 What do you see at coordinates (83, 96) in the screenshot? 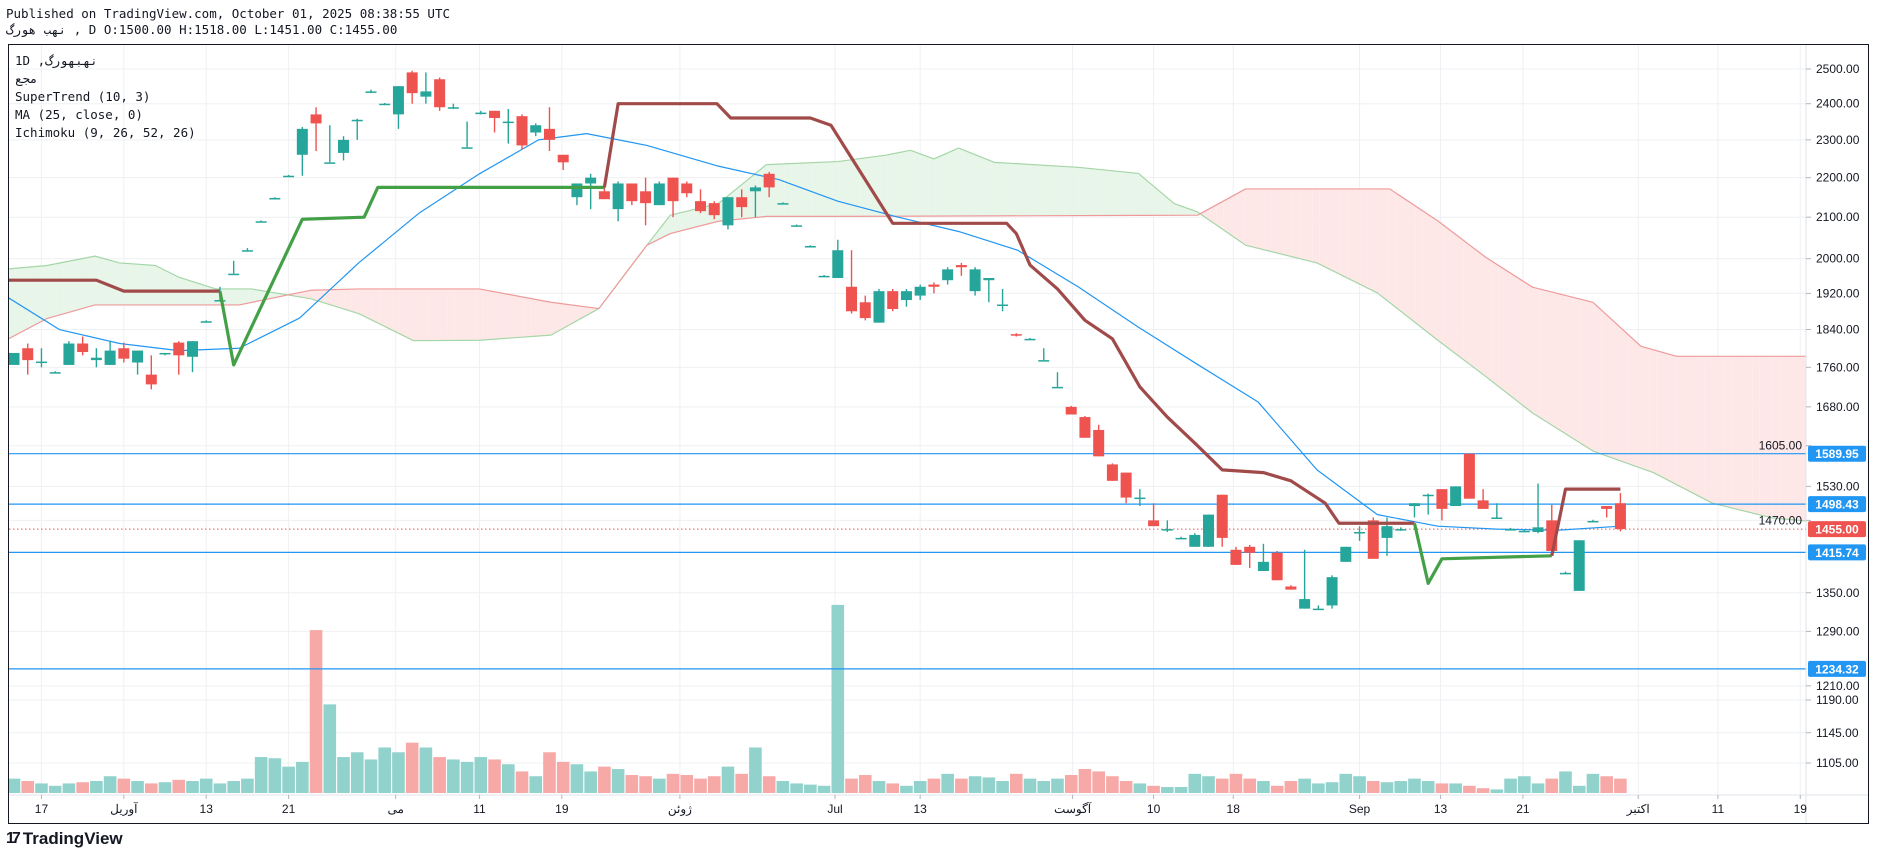
I see `legend-supertrend: SuperTrend (10, 3)` at bounding box center [83, 96].